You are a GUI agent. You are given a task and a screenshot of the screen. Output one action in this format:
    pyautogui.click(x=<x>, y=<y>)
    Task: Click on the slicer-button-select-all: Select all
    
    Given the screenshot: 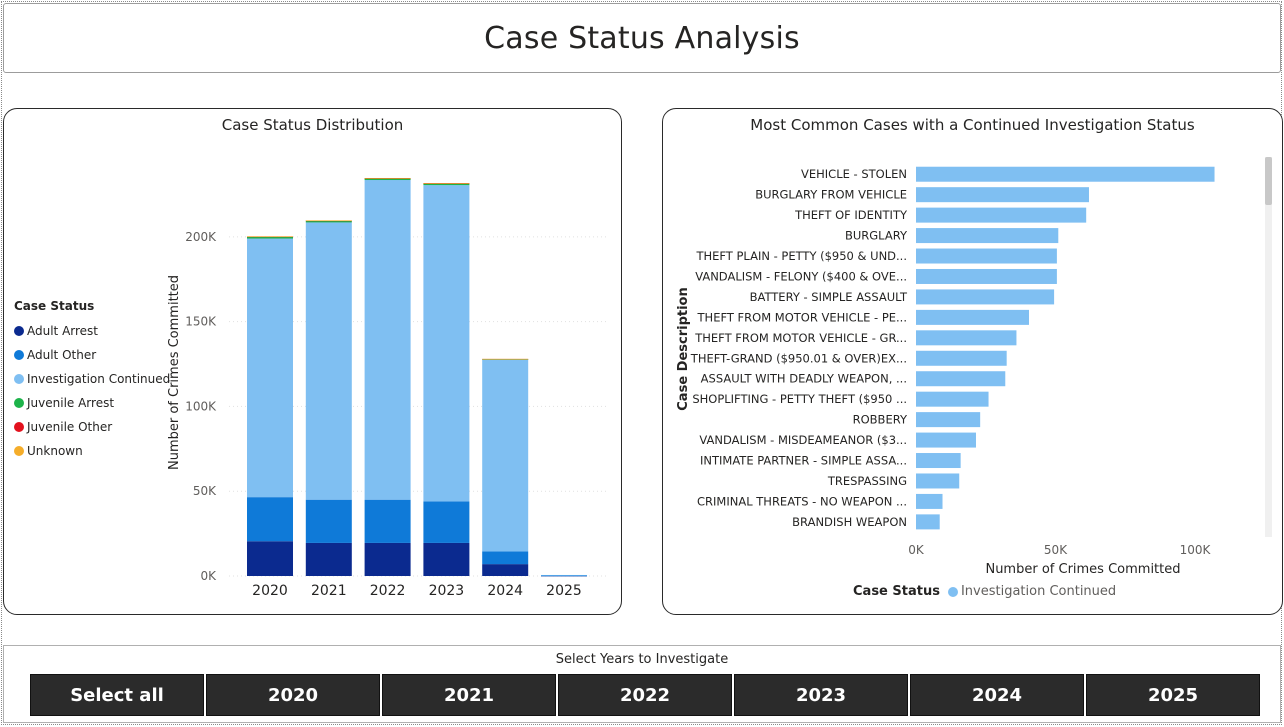 What is the action you would take?
    pyautogui.click(x=117, y=695)
    